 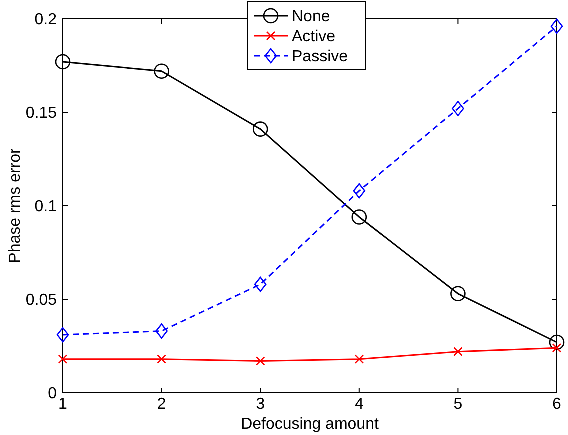 I want to click on legend-label: Active, so click(x=314, y=37).